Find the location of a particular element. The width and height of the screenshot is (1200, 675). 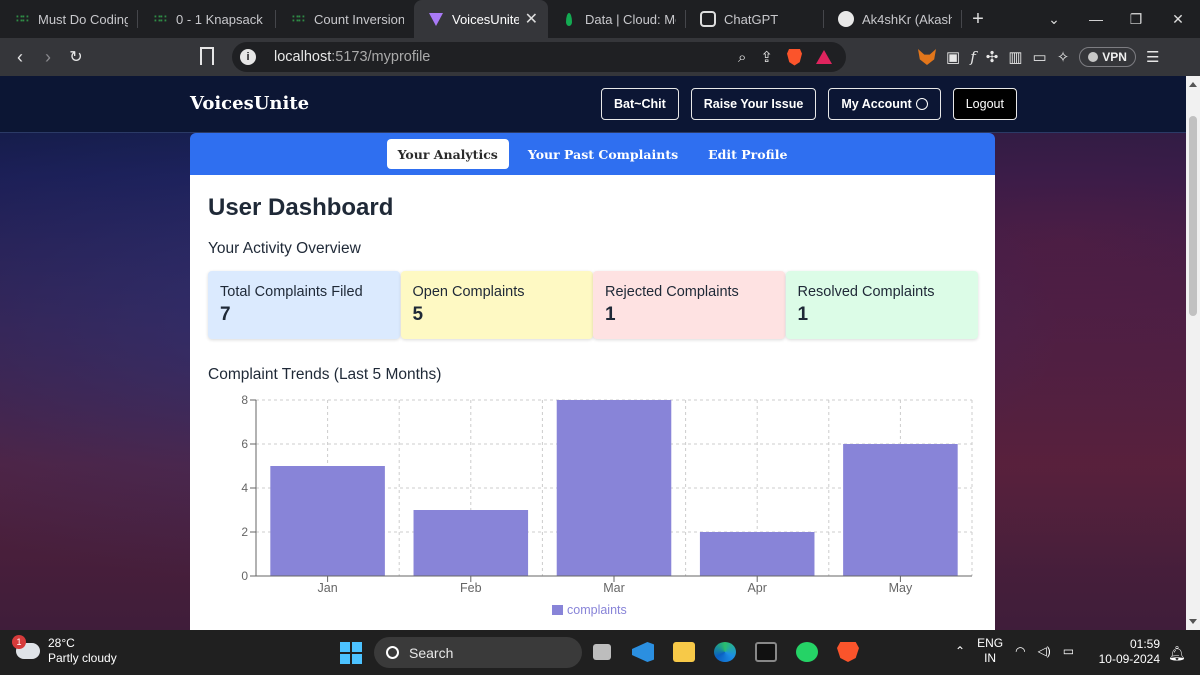

page-title: User Dashboard is located at coordinates (301, 207).